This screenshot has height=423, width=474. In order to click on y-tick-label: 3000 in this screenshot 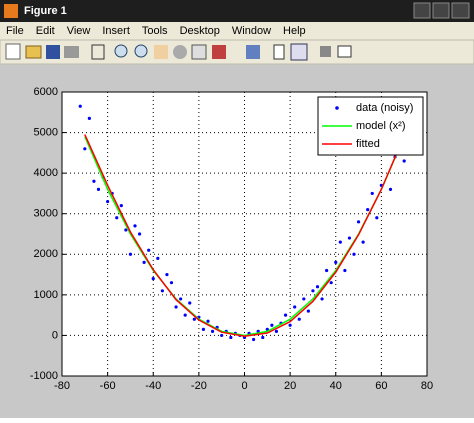, I will do `click(46, 214)`.